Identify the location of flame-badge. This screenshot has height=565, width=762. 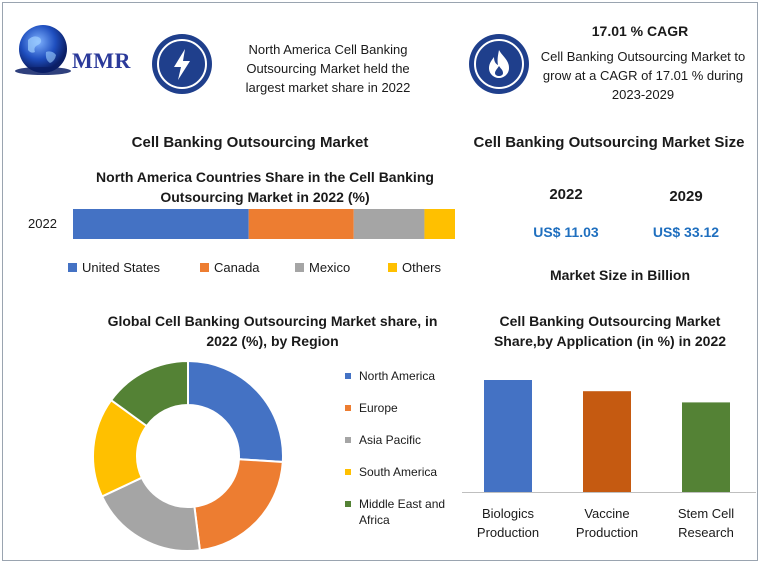
(499, 64).